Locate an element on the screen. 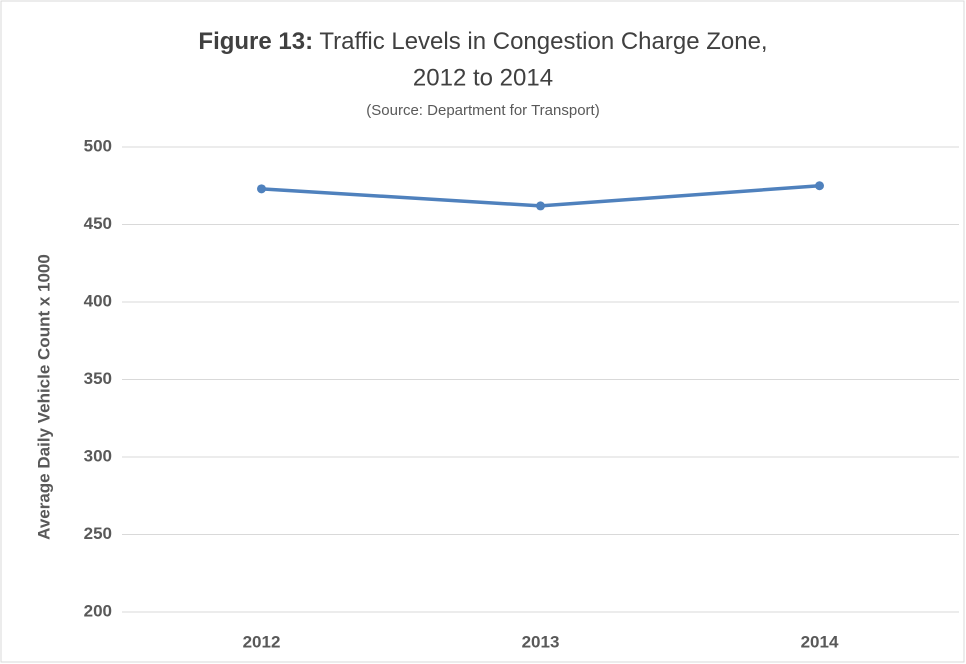 This screenshot has width=966, height=664. y-axis-label: Average Daily Vehicle Count x 1000 is located at coordinates (43, 397).